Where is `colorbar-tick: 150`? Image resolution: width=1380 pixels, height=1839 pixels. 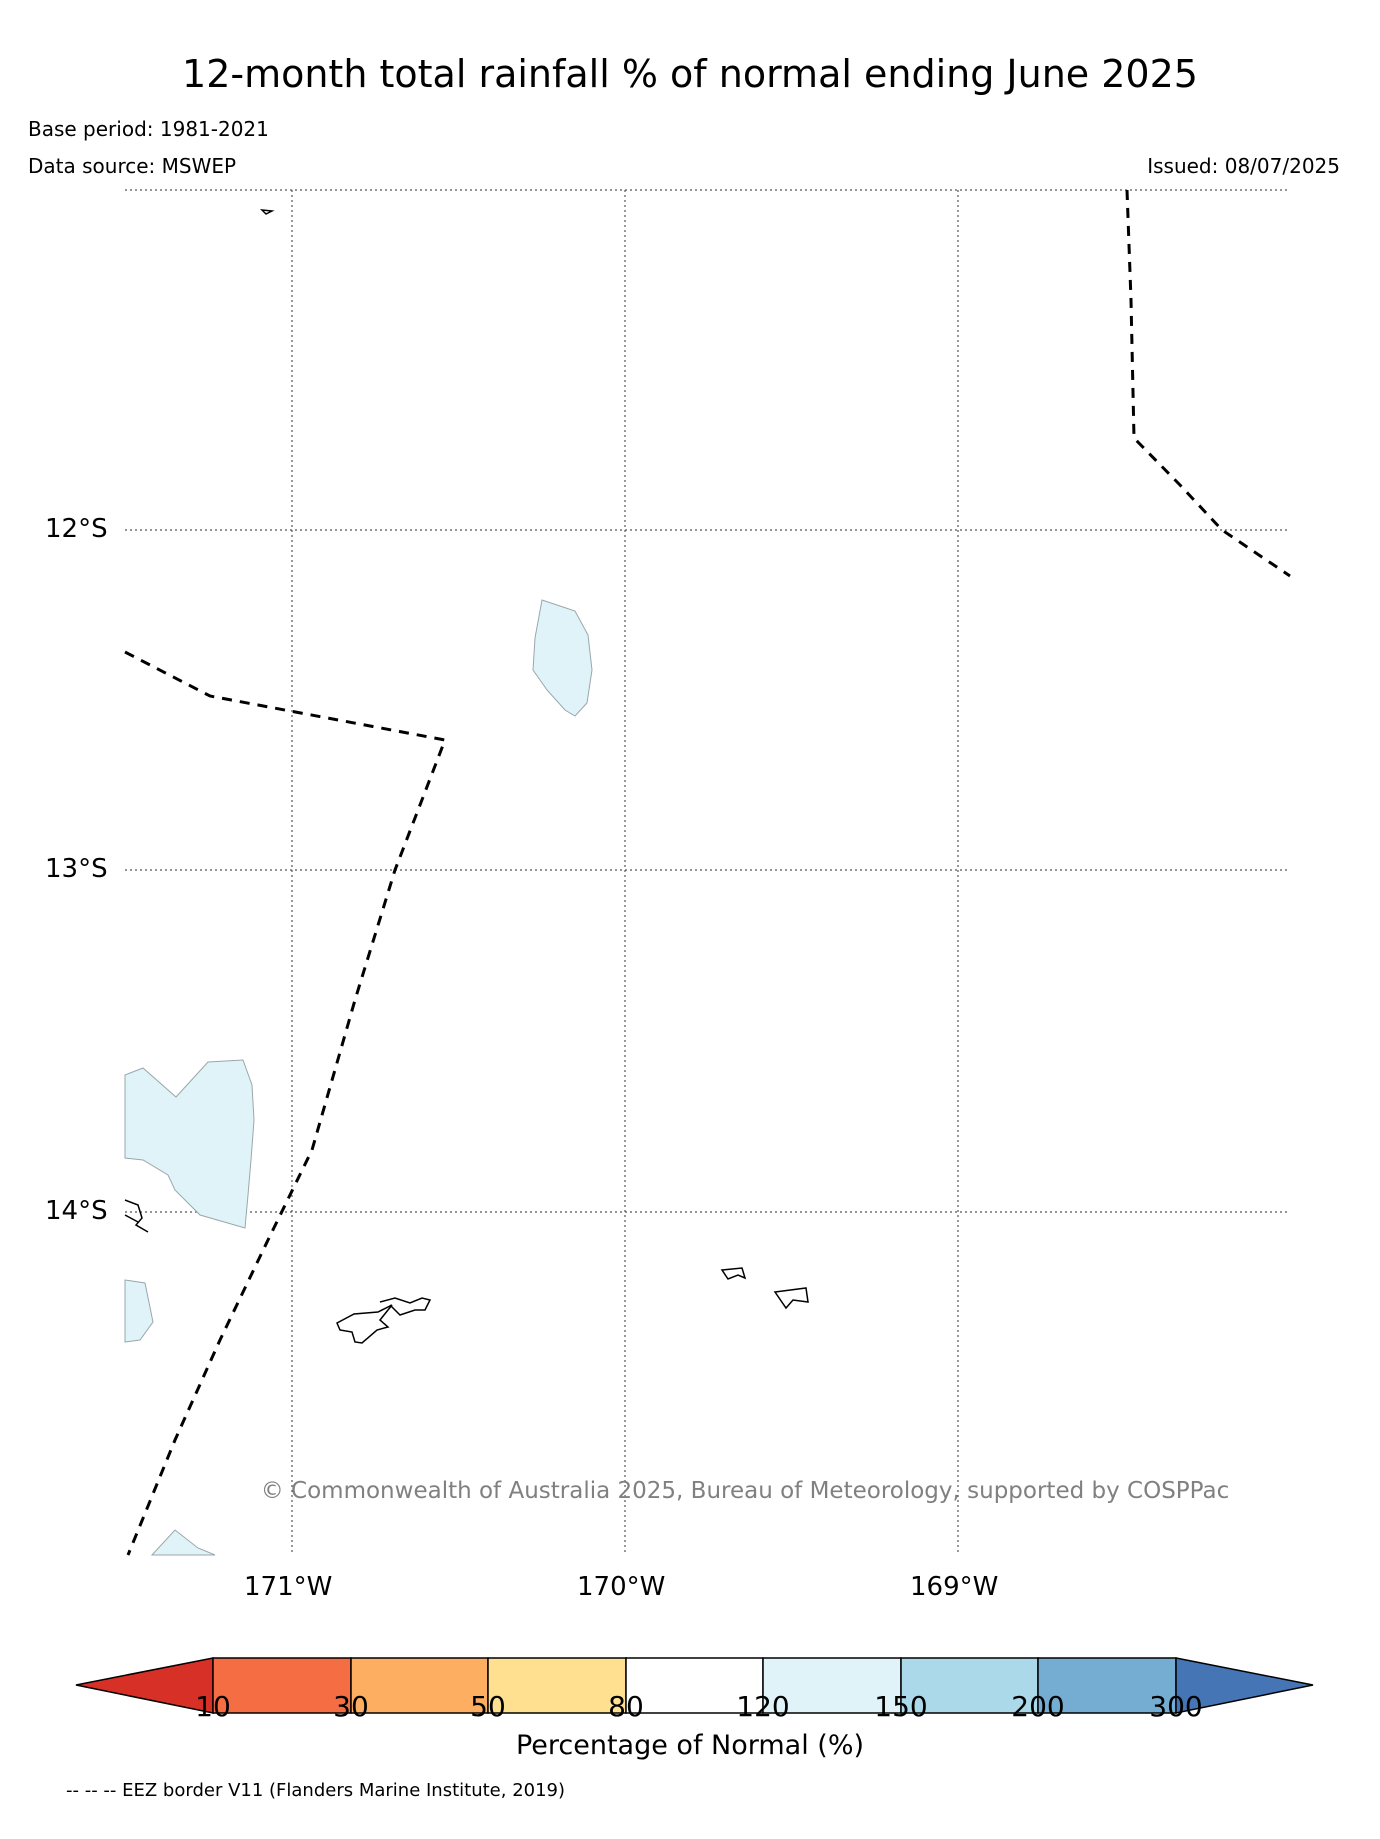 colorbar-tick: 150 is located at coordinates (901, 1706).